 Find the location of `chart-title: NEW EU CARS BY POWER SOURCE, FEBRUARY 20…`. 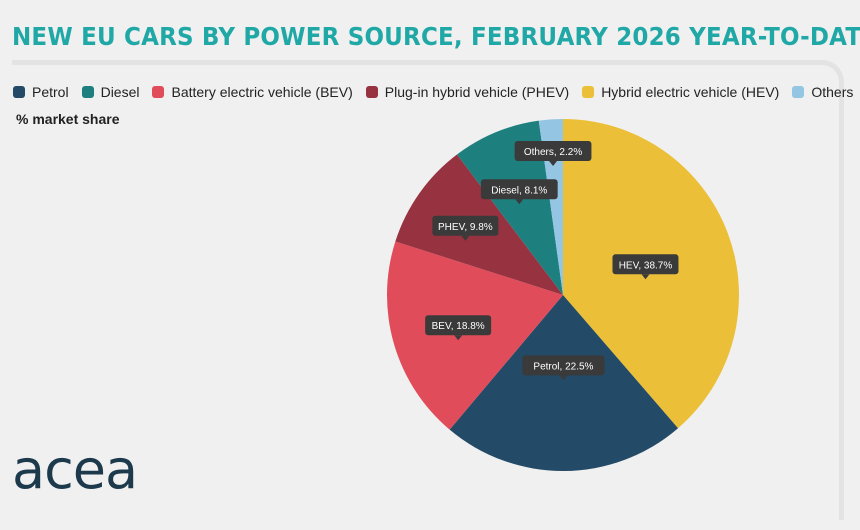

chart-title: NEW EU CARS BY POWER SOURCE, FEBRUARY 20… is located at coordinates (436, 36).